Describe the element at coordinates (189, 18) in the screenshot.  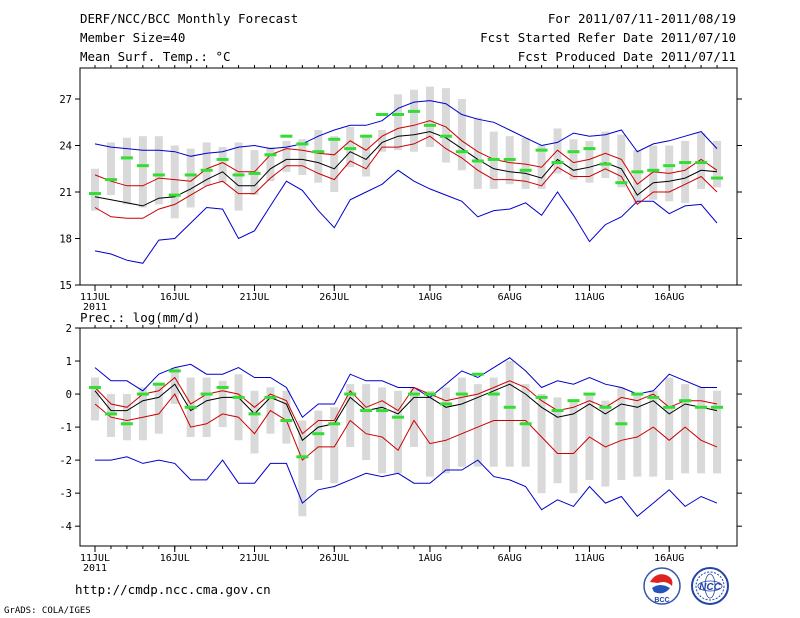
I see `header-left-line-1: DERF/NCC/BCC Monthly Forecast` at that location.